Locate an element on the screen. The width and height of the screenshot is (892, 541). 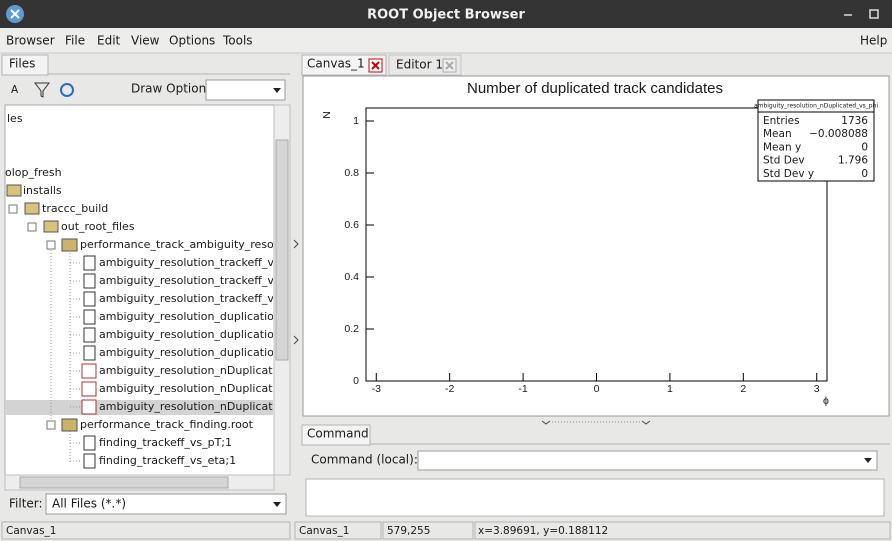
filter-combo is located at coordinates (166, 504).